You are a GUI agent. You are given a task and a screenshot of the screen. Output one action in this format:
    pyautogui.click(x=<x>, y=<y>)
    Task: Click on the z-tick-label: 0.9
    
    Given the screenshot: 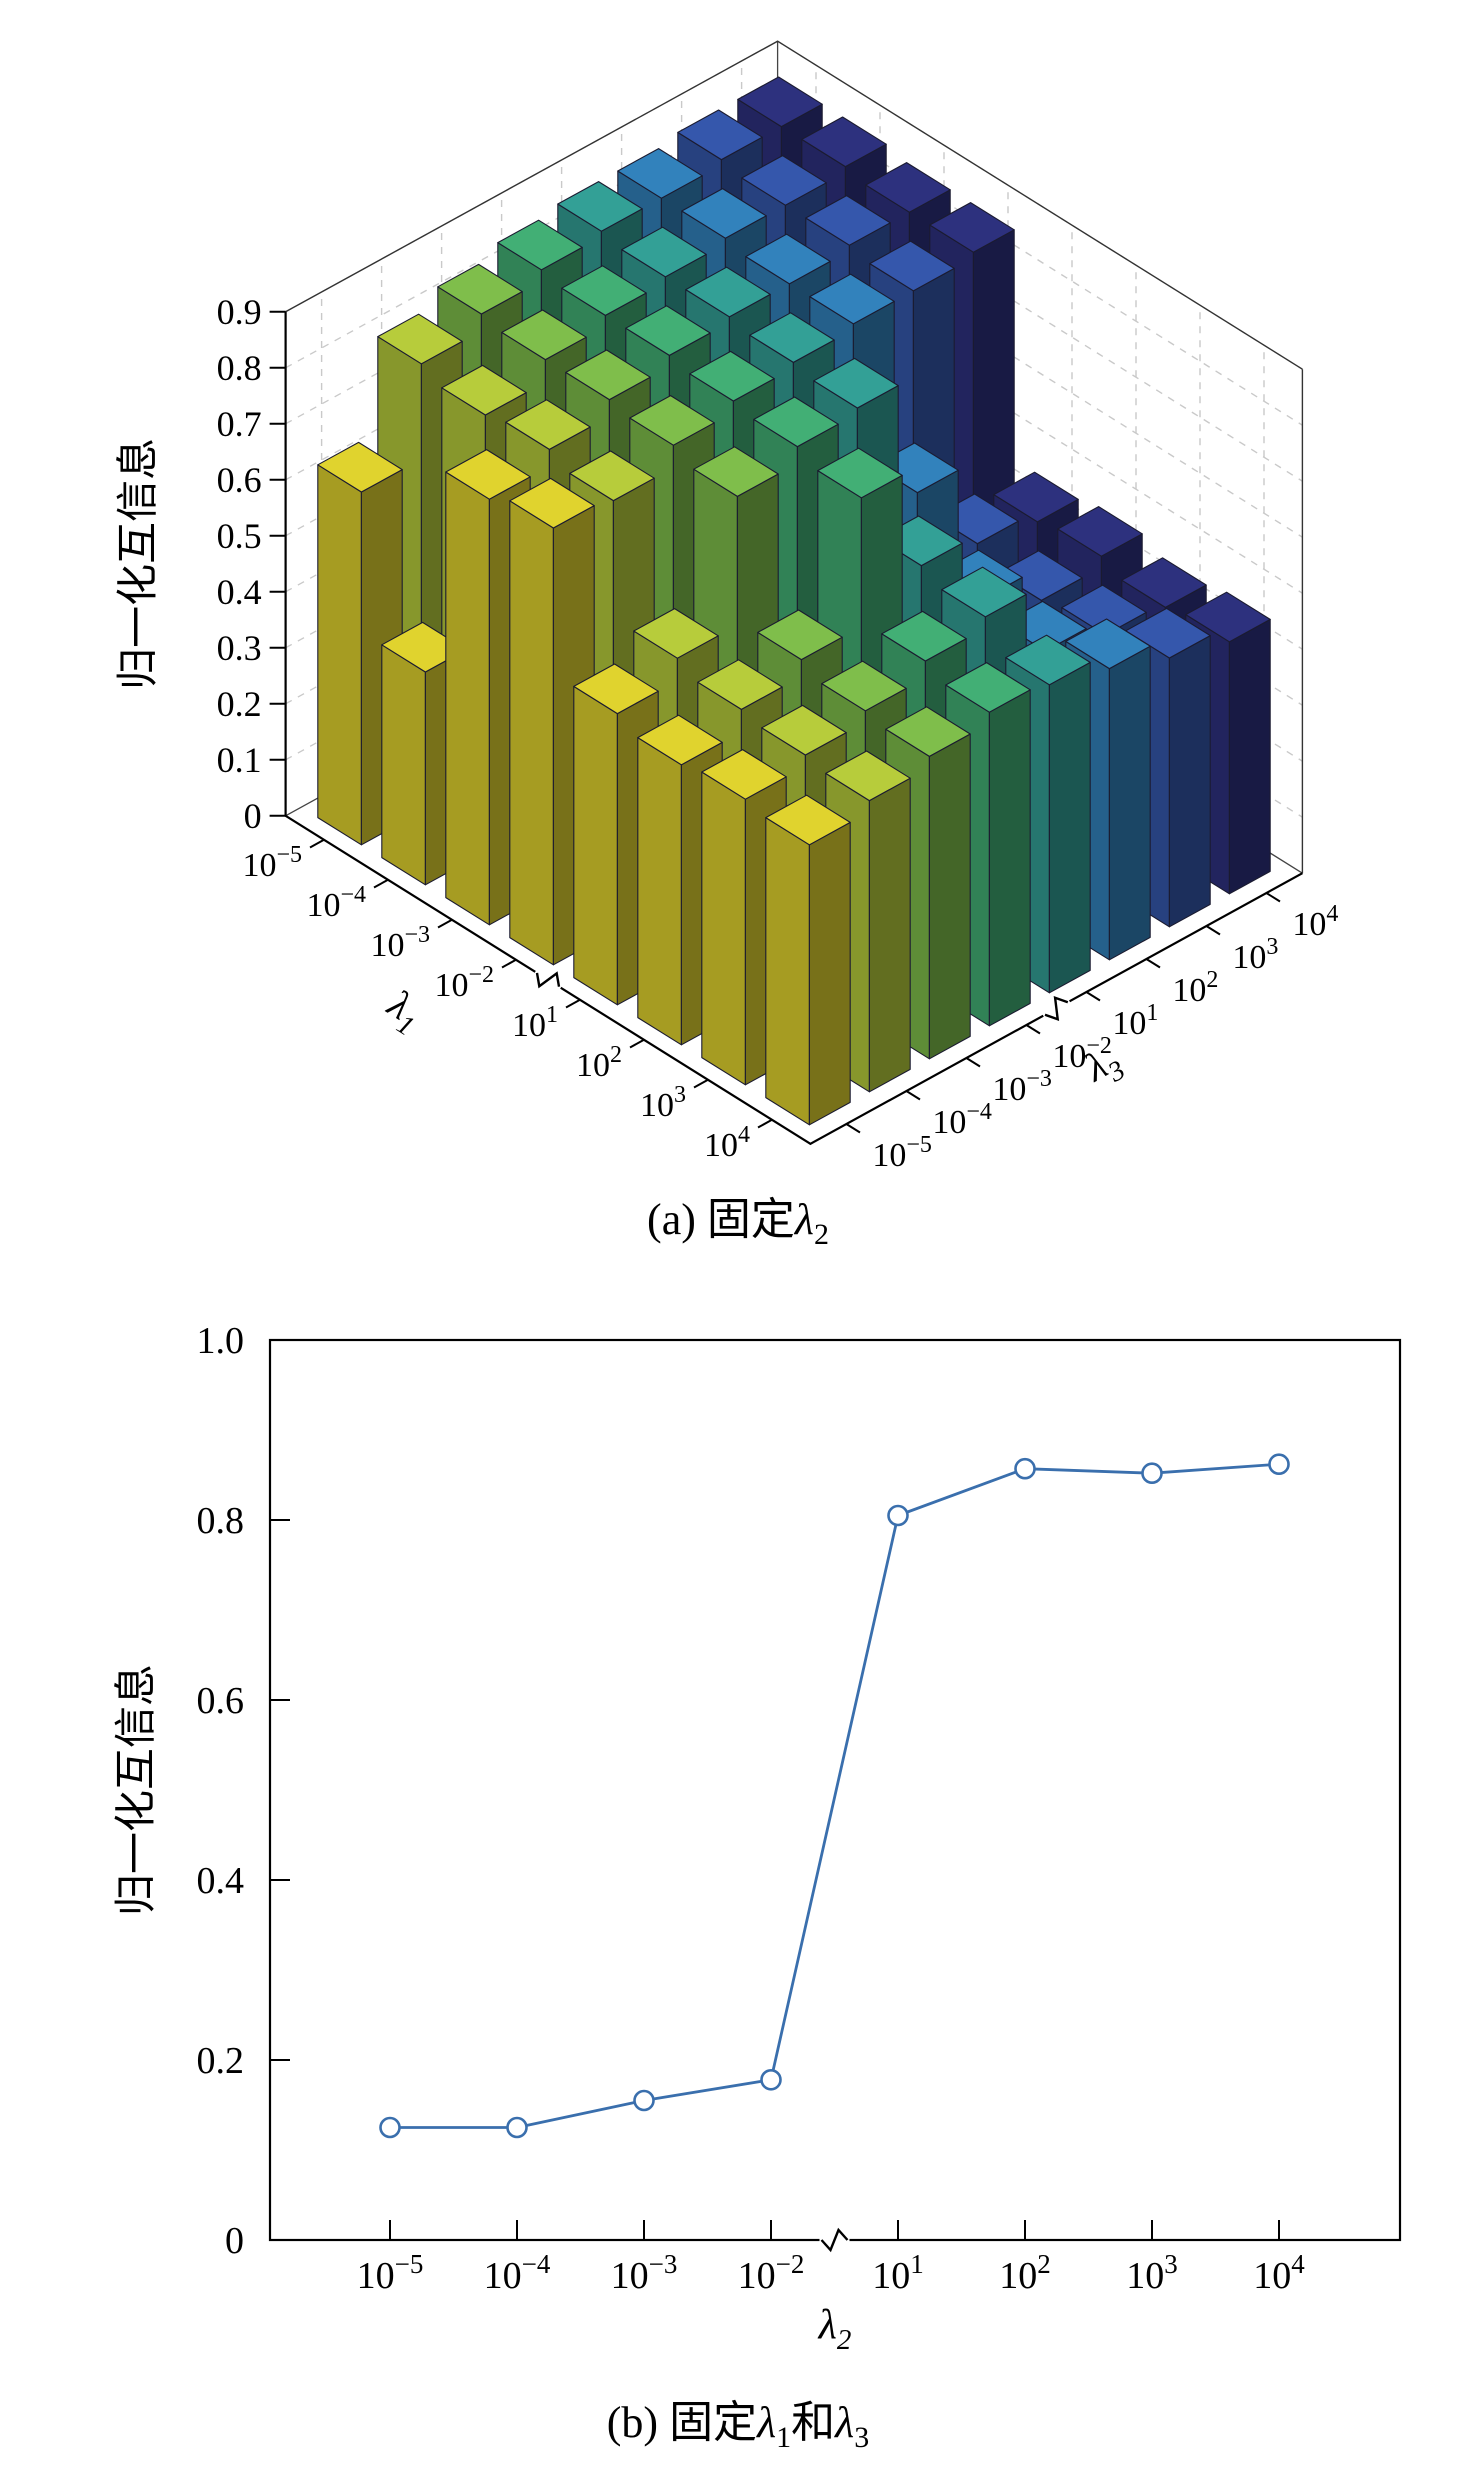 What is the action you would take?
    pyautogui.click(x=239, y=312)
    